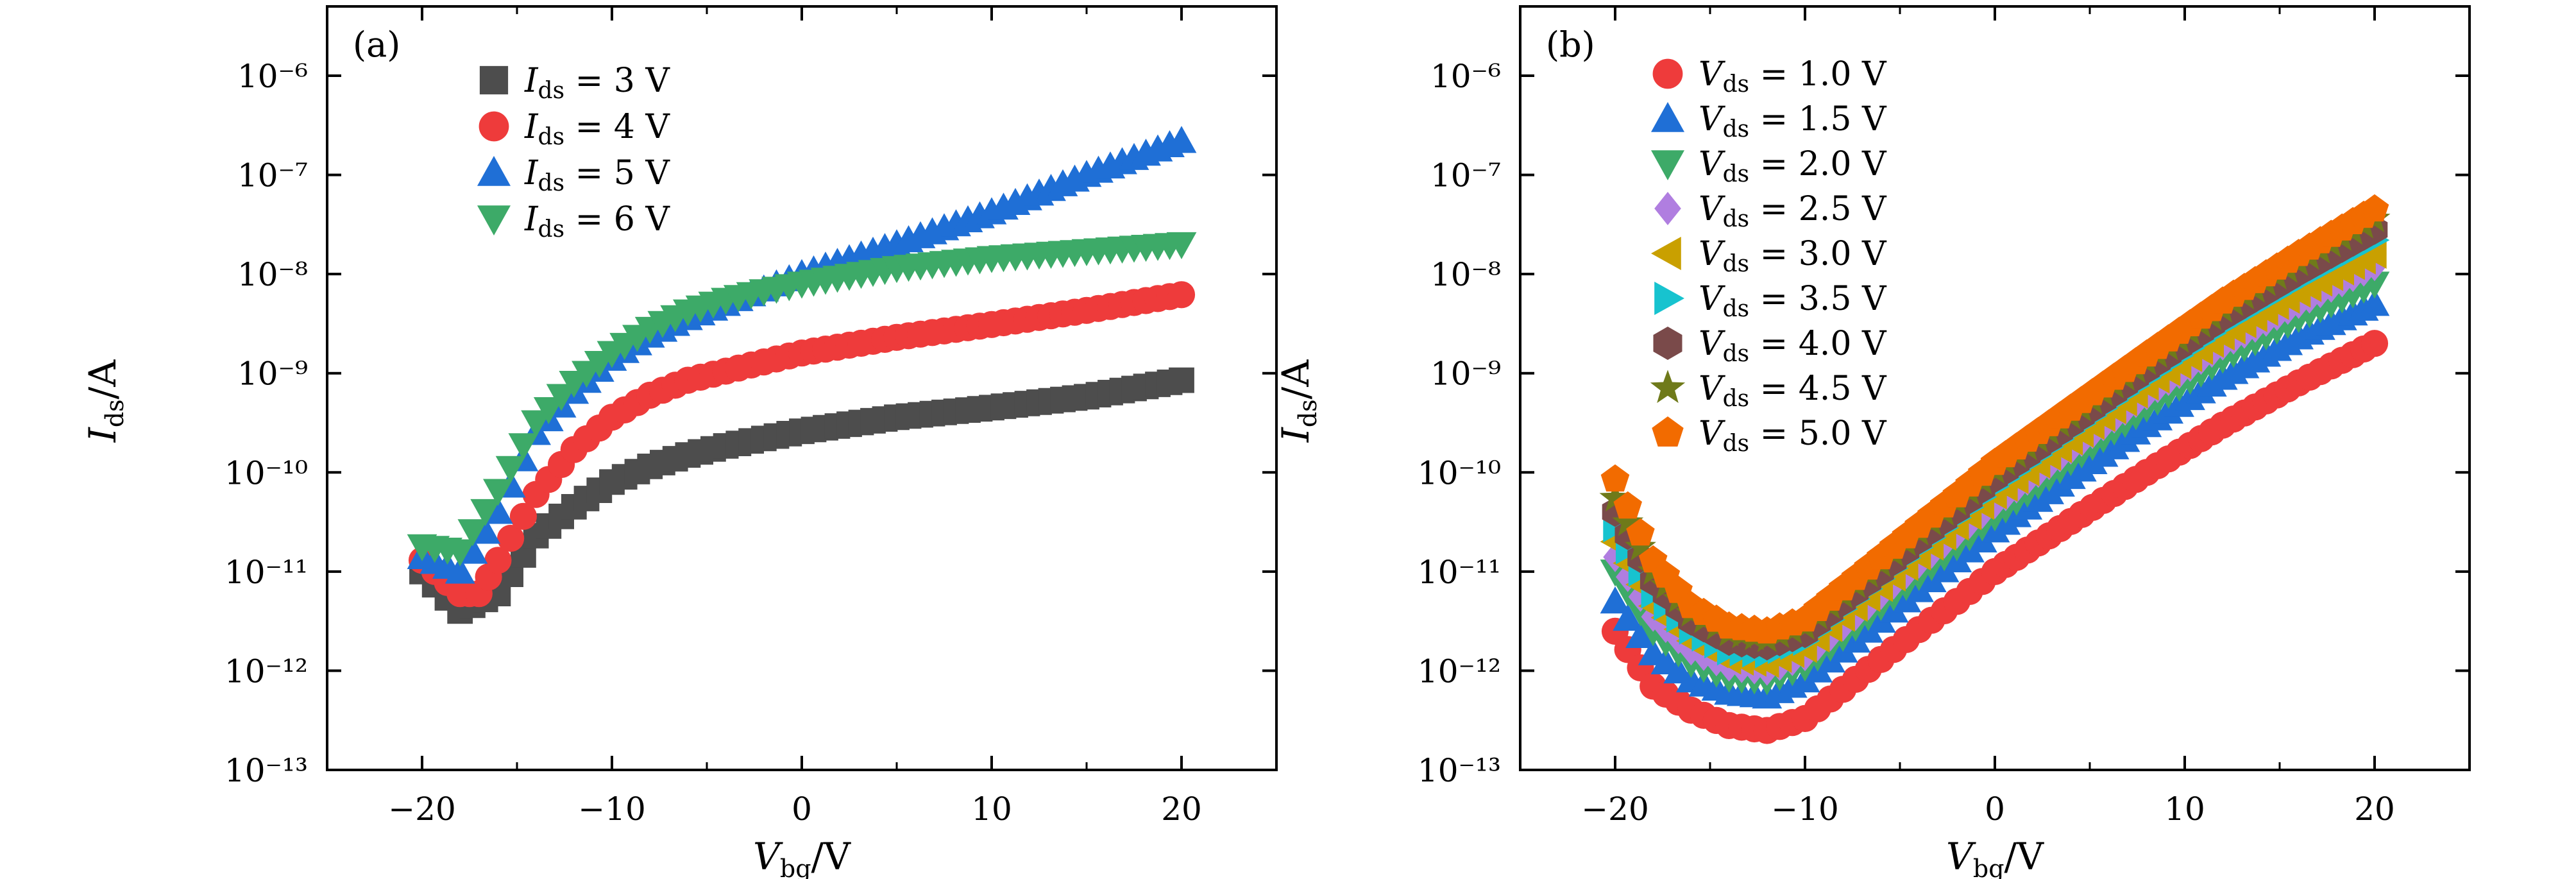  What do you see at coordinates (1793, 166) in the screenshot?
I see `legend-label: Vds = 2.0 V` at bounding box center [1793, 166].